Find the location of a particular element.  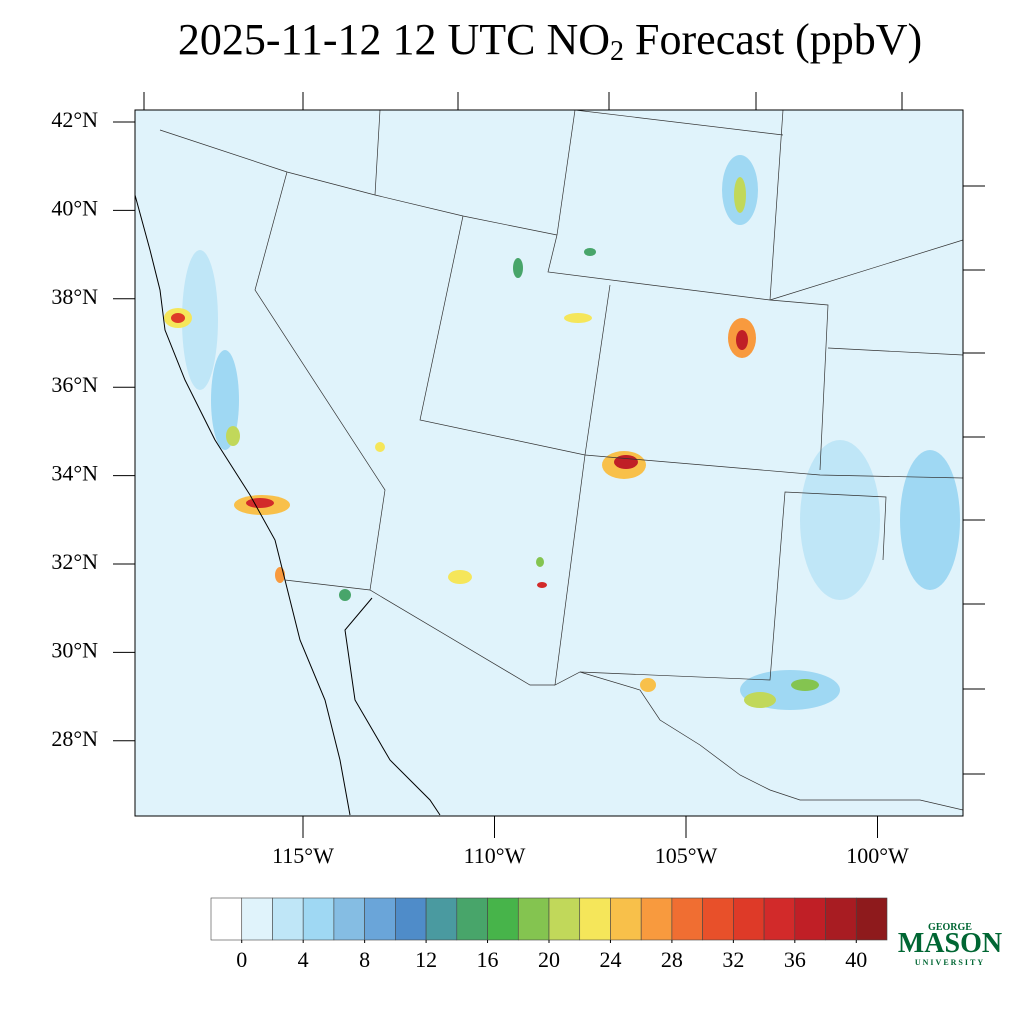

lat-tick-label: 28°N is located at coordinates (74, 738).